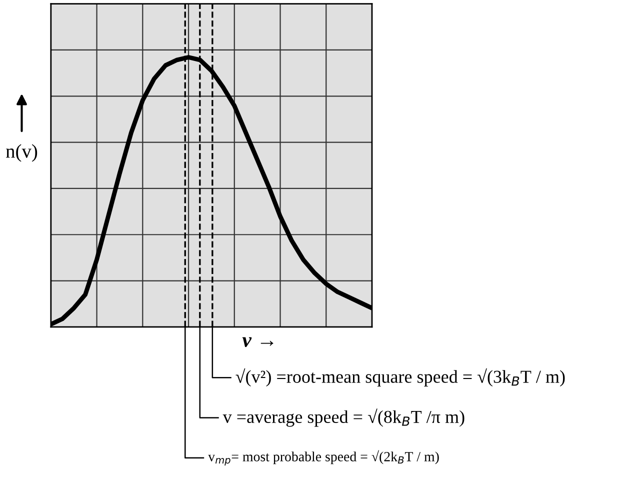 Image resolution: width=621 pixels, height=478 pixels. I want to click on text: √(v²) =root-mean square speed = √(3k$_{B}$T / m), so click(400, 377).